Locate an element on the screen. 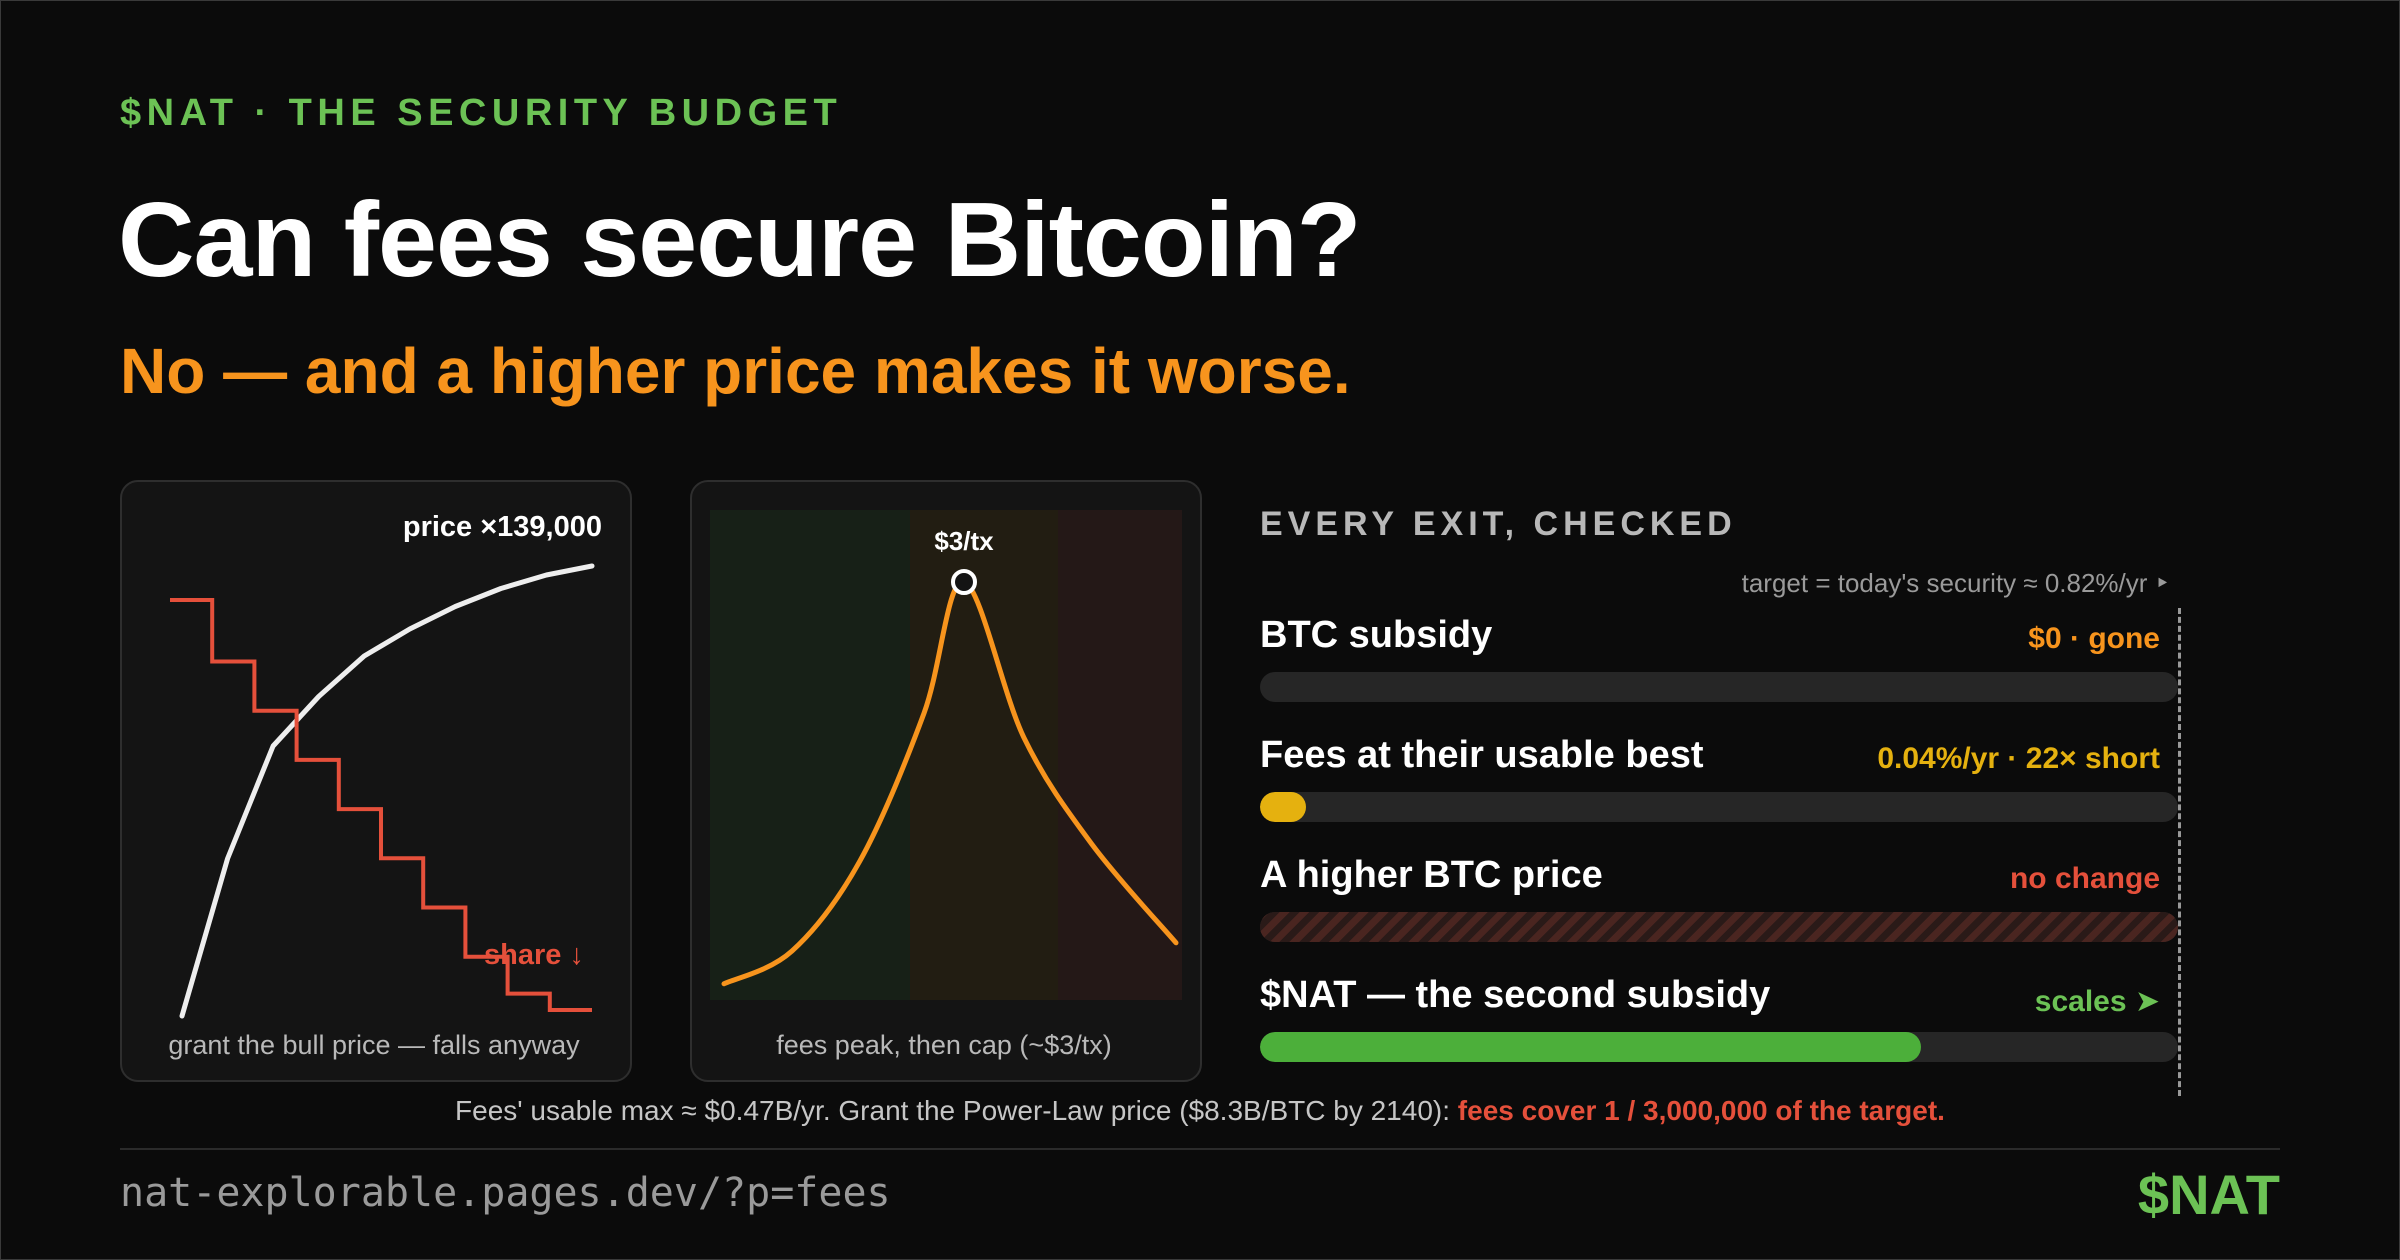 The height and width of the screenshot is (1260, 2400). price-line is located at coordinates (387, 791).